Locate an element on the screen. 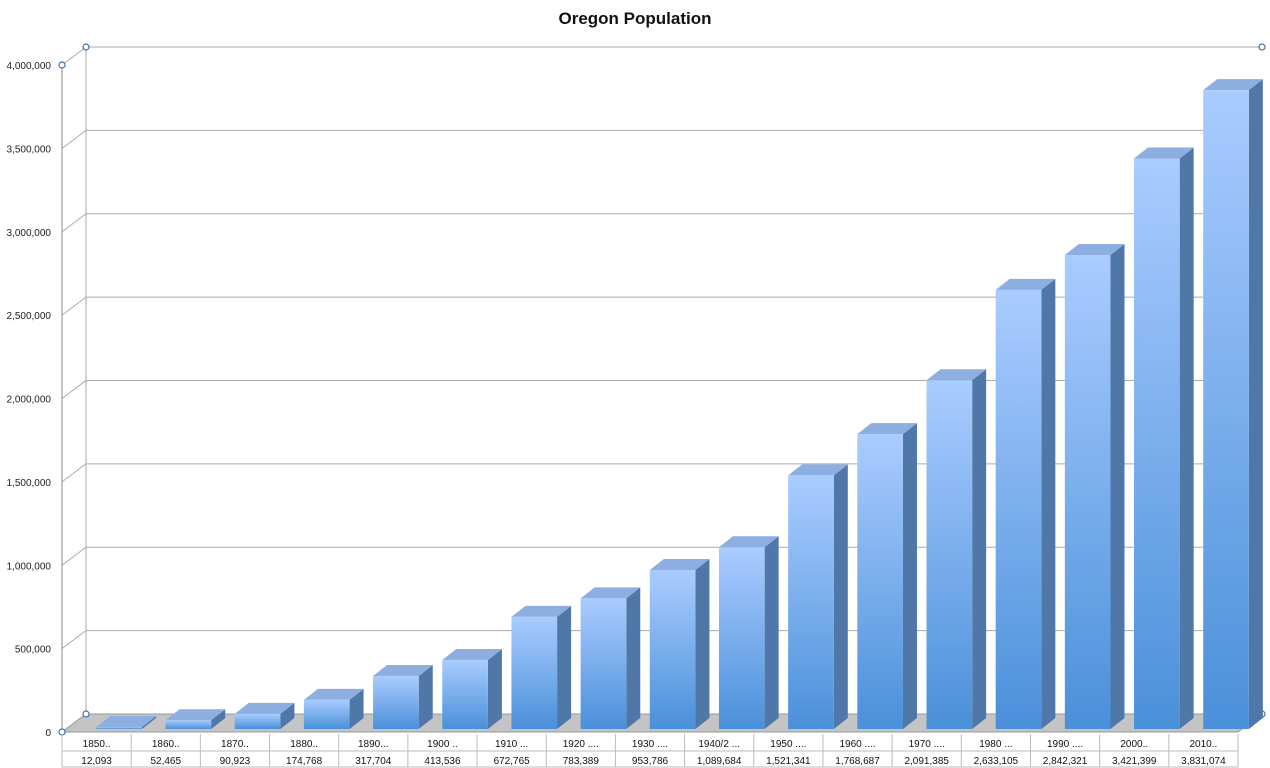  x-category-label: 1880.. is located at coordinates (304, 744).